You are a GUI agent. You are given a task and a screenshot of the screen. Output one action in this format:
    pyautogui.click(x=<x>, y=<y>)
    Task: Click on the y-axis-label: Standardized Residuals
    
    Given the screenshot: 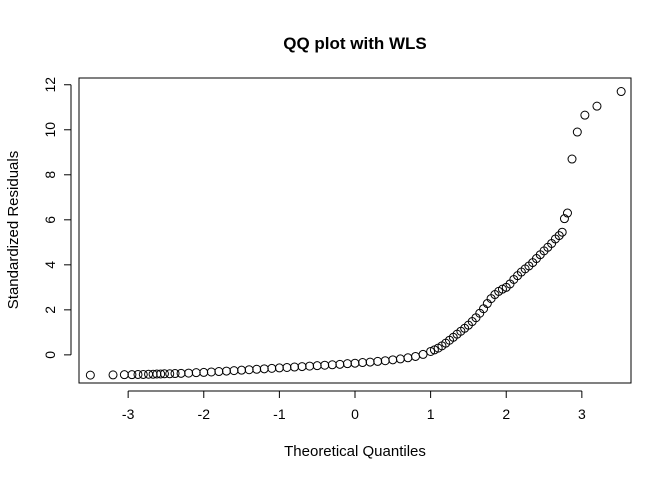 What is the action you would take?
    pyautogui.click(x=13, y=230)
    